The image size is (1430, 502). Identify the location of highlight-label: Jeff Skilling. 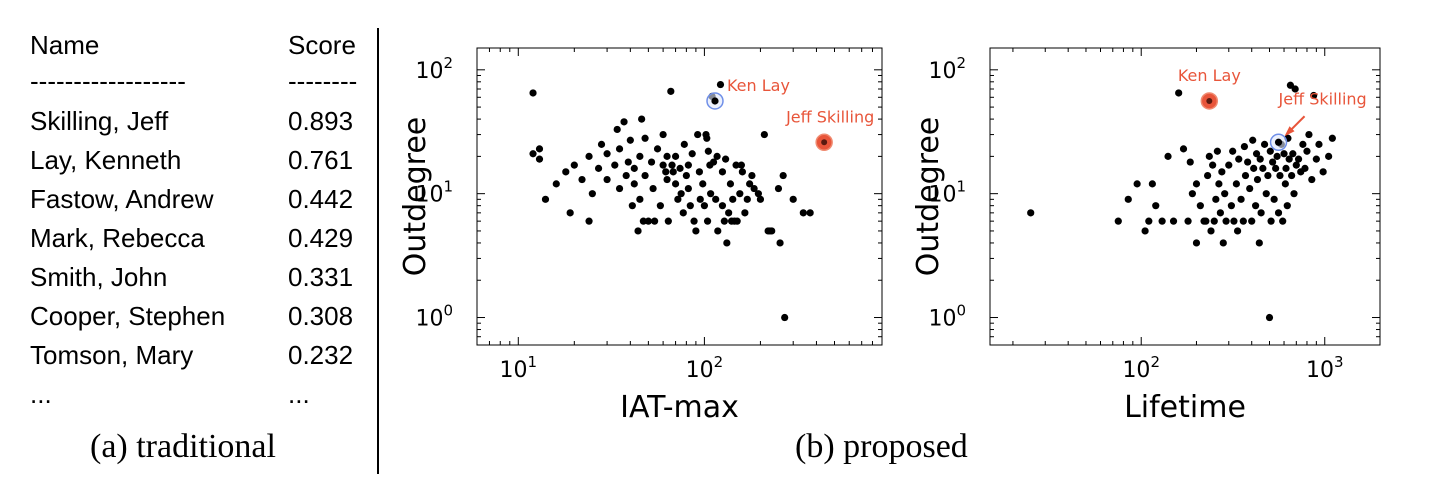
(829, 116).